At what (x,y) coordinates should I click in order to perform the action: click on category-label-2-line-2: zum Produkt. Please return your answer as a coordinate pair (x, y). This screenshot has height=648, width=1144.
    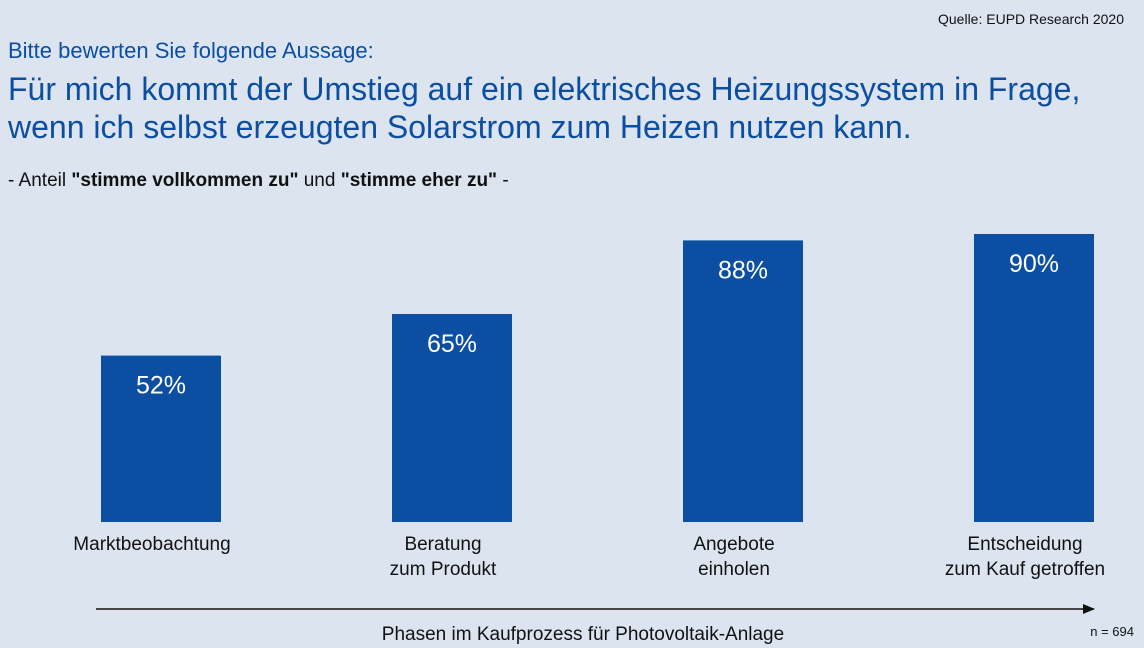
    Looking at the image, I should click on (443, 569).